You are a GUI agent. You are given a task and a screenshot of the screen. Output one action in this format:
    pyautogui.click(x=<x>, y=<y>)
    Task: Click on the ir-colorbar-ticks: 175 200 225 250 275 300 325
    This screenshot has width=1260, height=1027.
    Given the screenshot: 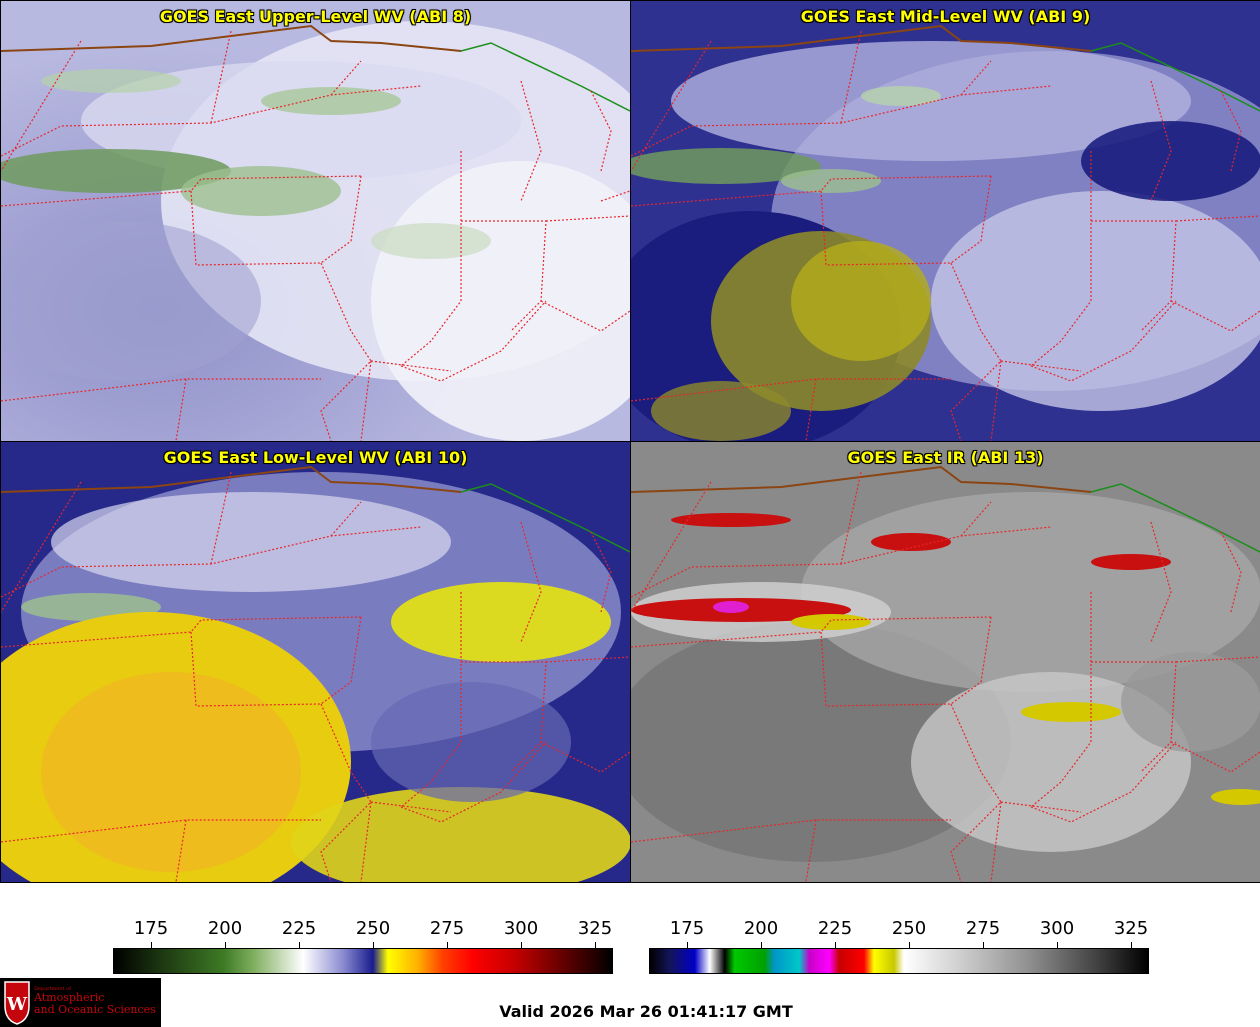 What is the action you would take?
    pyautogui.click(x=899, y=933)
    